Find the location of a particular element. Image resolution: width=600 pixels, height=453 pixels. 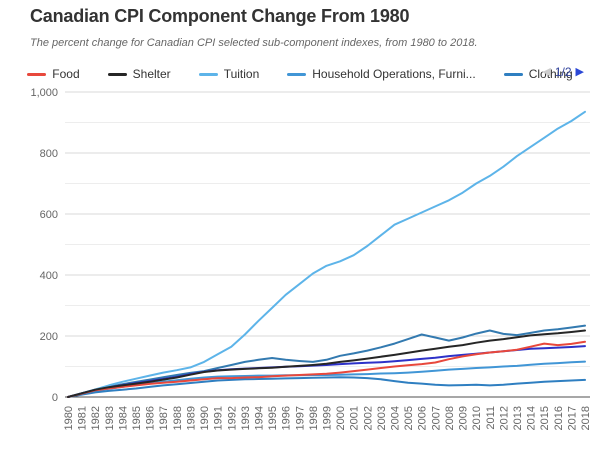

x-tick-label: 1996 is located at coordinates (287, 418).